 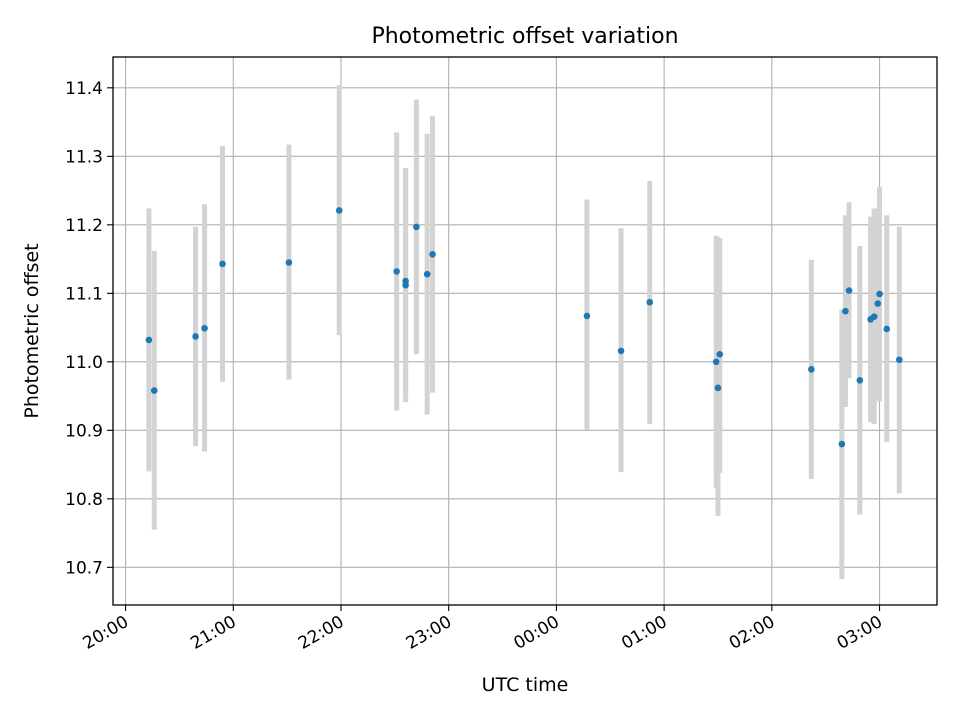 What do you see at coordinates (89, 328) in the screenshot?
I see `y-axis-ticks: 10.7 10.8 10.9 11.0 11.1 11.2 11.3 11.4` at bounding box center [89, 328].